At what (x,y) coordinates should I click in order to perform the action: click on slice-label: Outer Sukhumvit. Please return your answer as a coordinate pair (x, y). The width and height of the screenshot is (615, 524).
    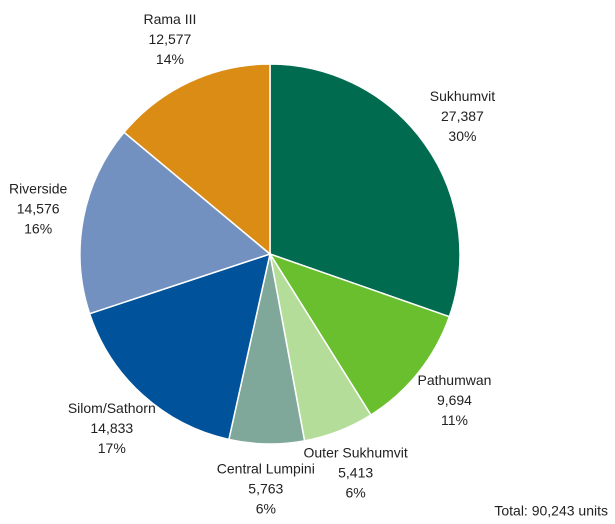
    Looking at the image, I should click on (356, 453).